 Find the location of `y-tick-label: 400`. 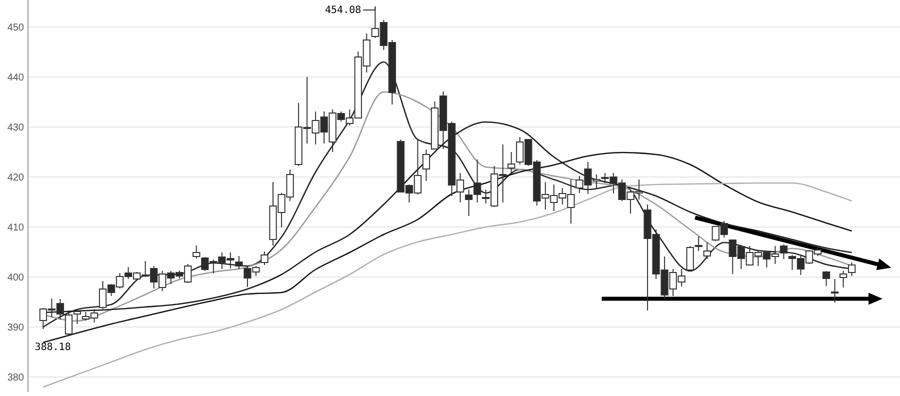

y-tick-label: 400 is located at coordinates (15, 278).